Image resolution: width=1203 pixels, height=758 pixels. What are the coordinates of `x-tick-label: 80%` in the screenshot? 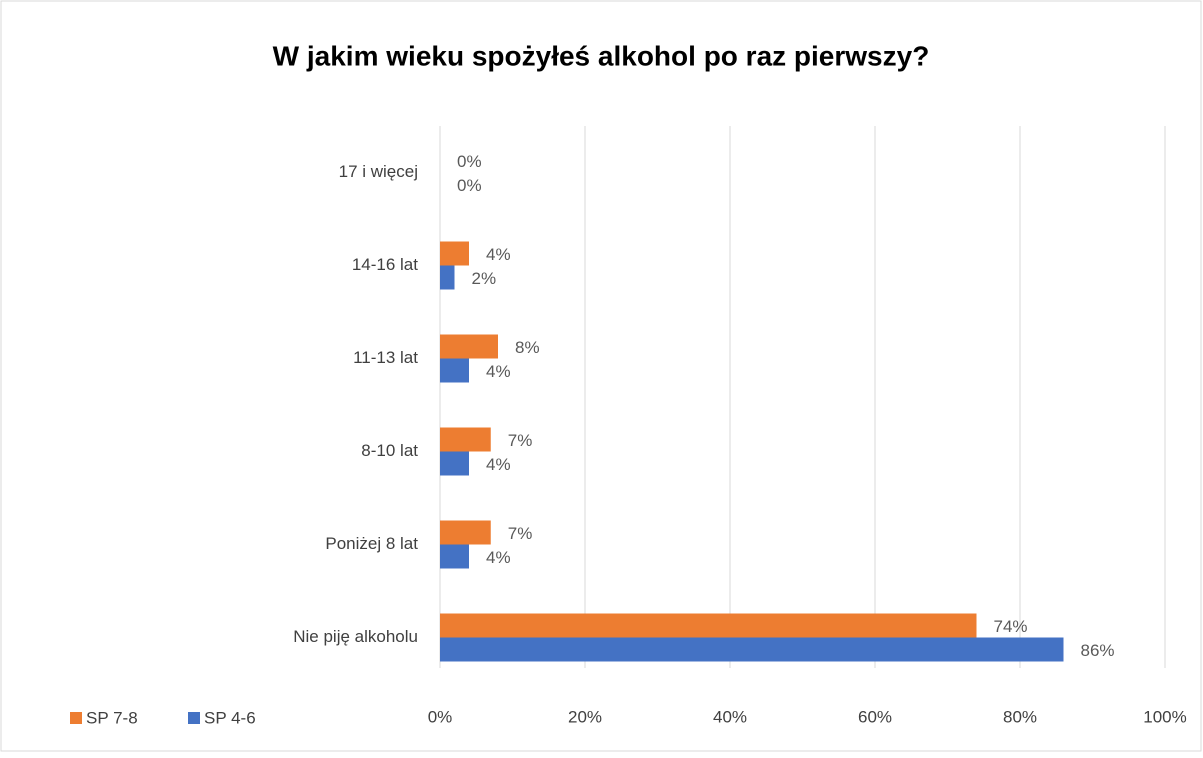 It's located at (1020, 716).